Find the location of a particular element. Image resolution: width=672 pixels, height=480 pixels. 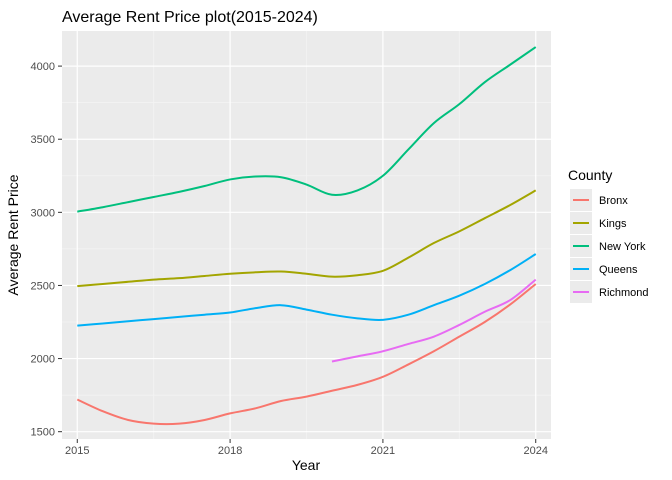

y-axis-title: Average Rent Price is located at coordinates (13, 234).